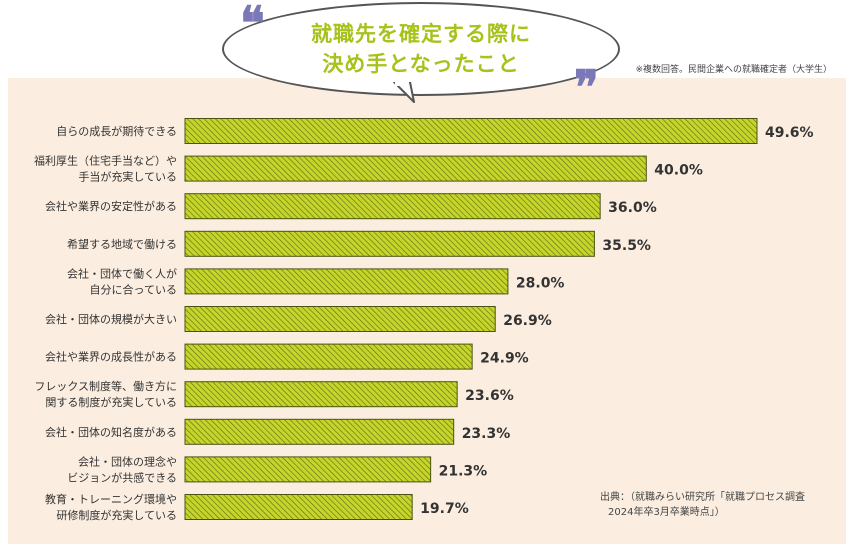 Image resolution: width=846 pixels, height=544 pixels. Describe the element at coordinates (504, 359) in the screenshot. I see `value-label-7: 24.9%` at that location.